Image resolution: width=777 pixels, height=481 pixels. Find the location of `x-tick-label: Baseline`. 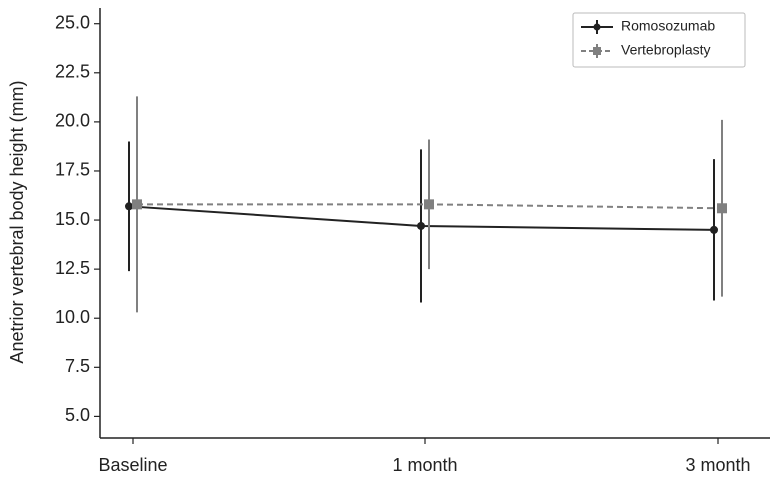

x-tick-label: Baseline is located at coordinates (132, 465).